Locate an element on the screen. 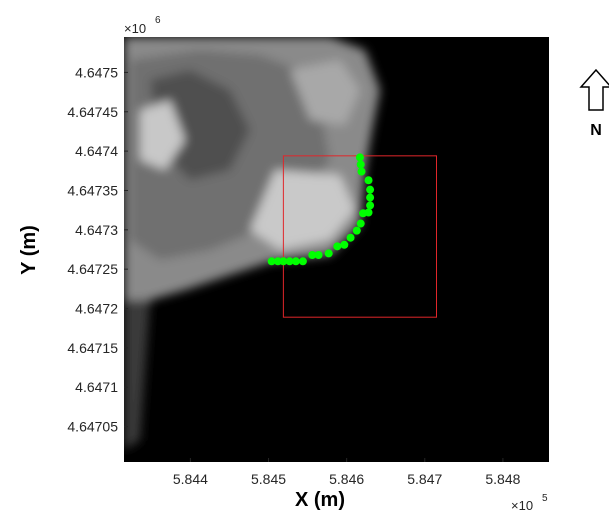 The width and height of the screenshot is (609, 515). x-tick-label: 5.847 is located at coordinates (424, 479).